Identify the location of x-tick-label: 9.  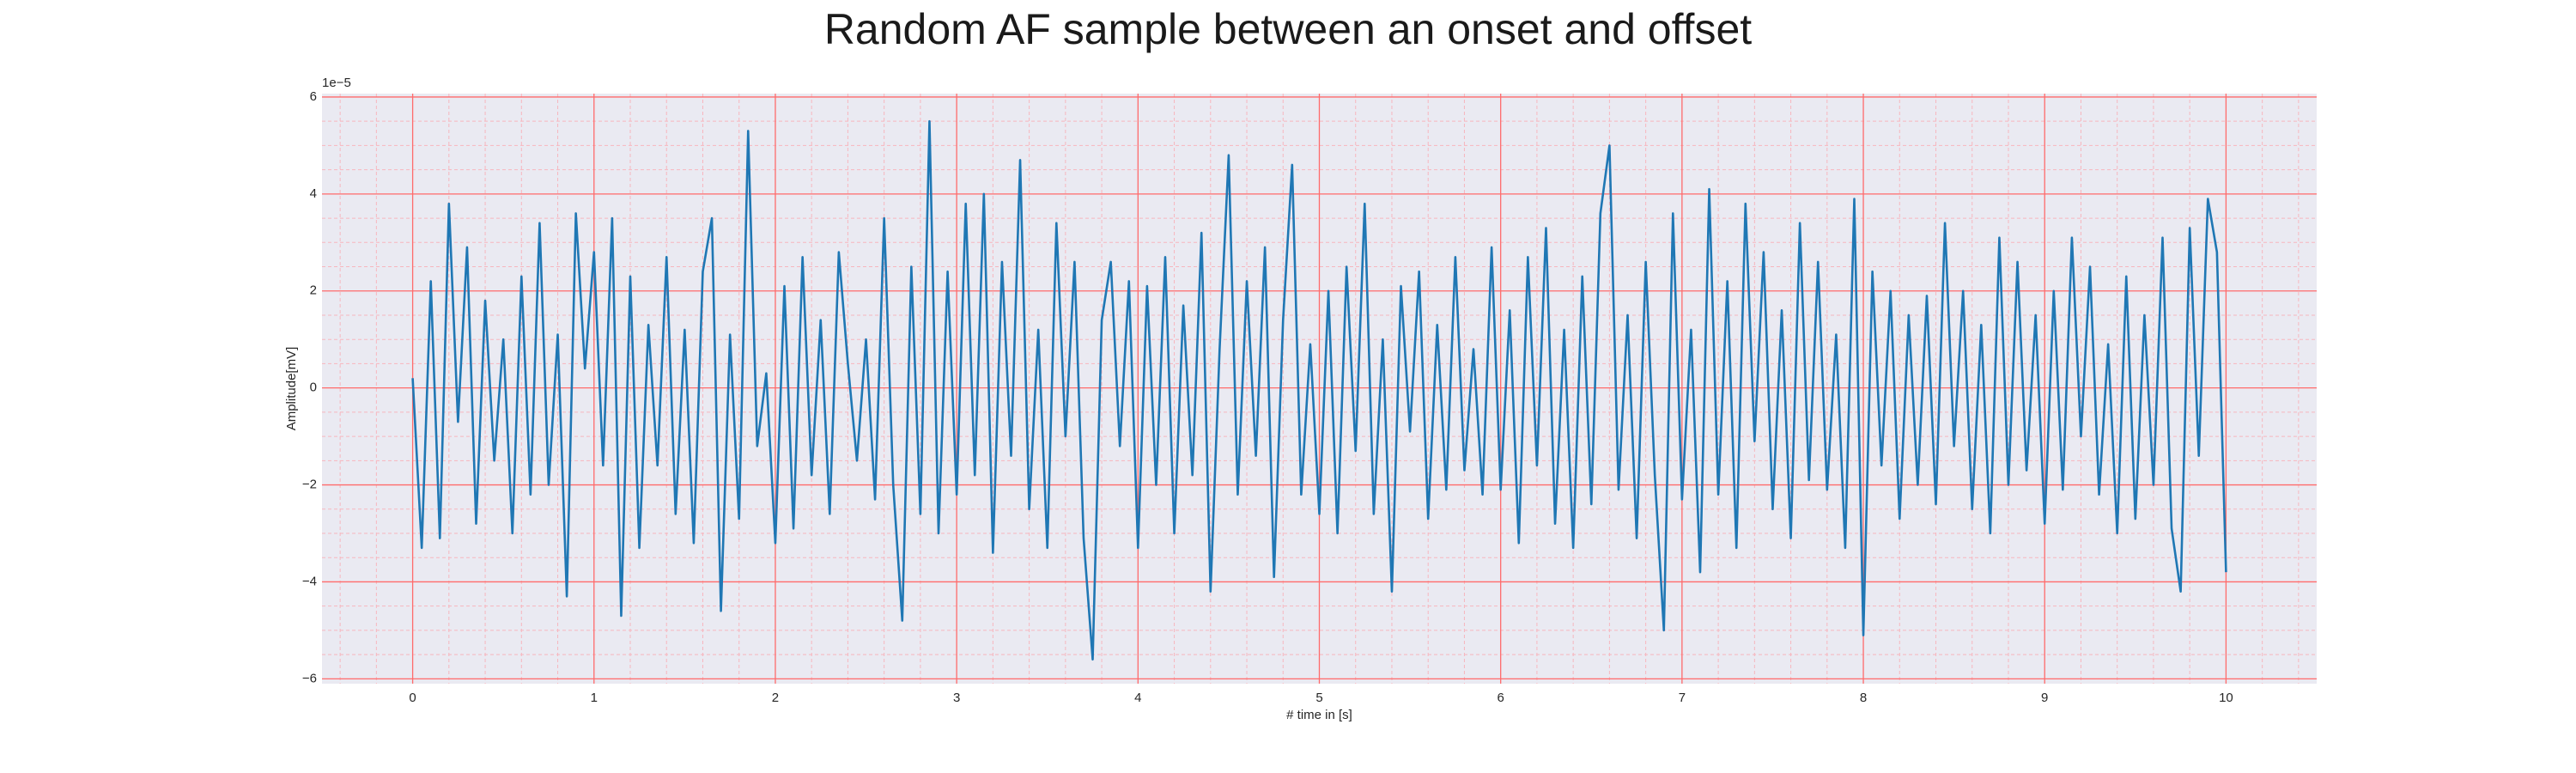
(2045, 698).